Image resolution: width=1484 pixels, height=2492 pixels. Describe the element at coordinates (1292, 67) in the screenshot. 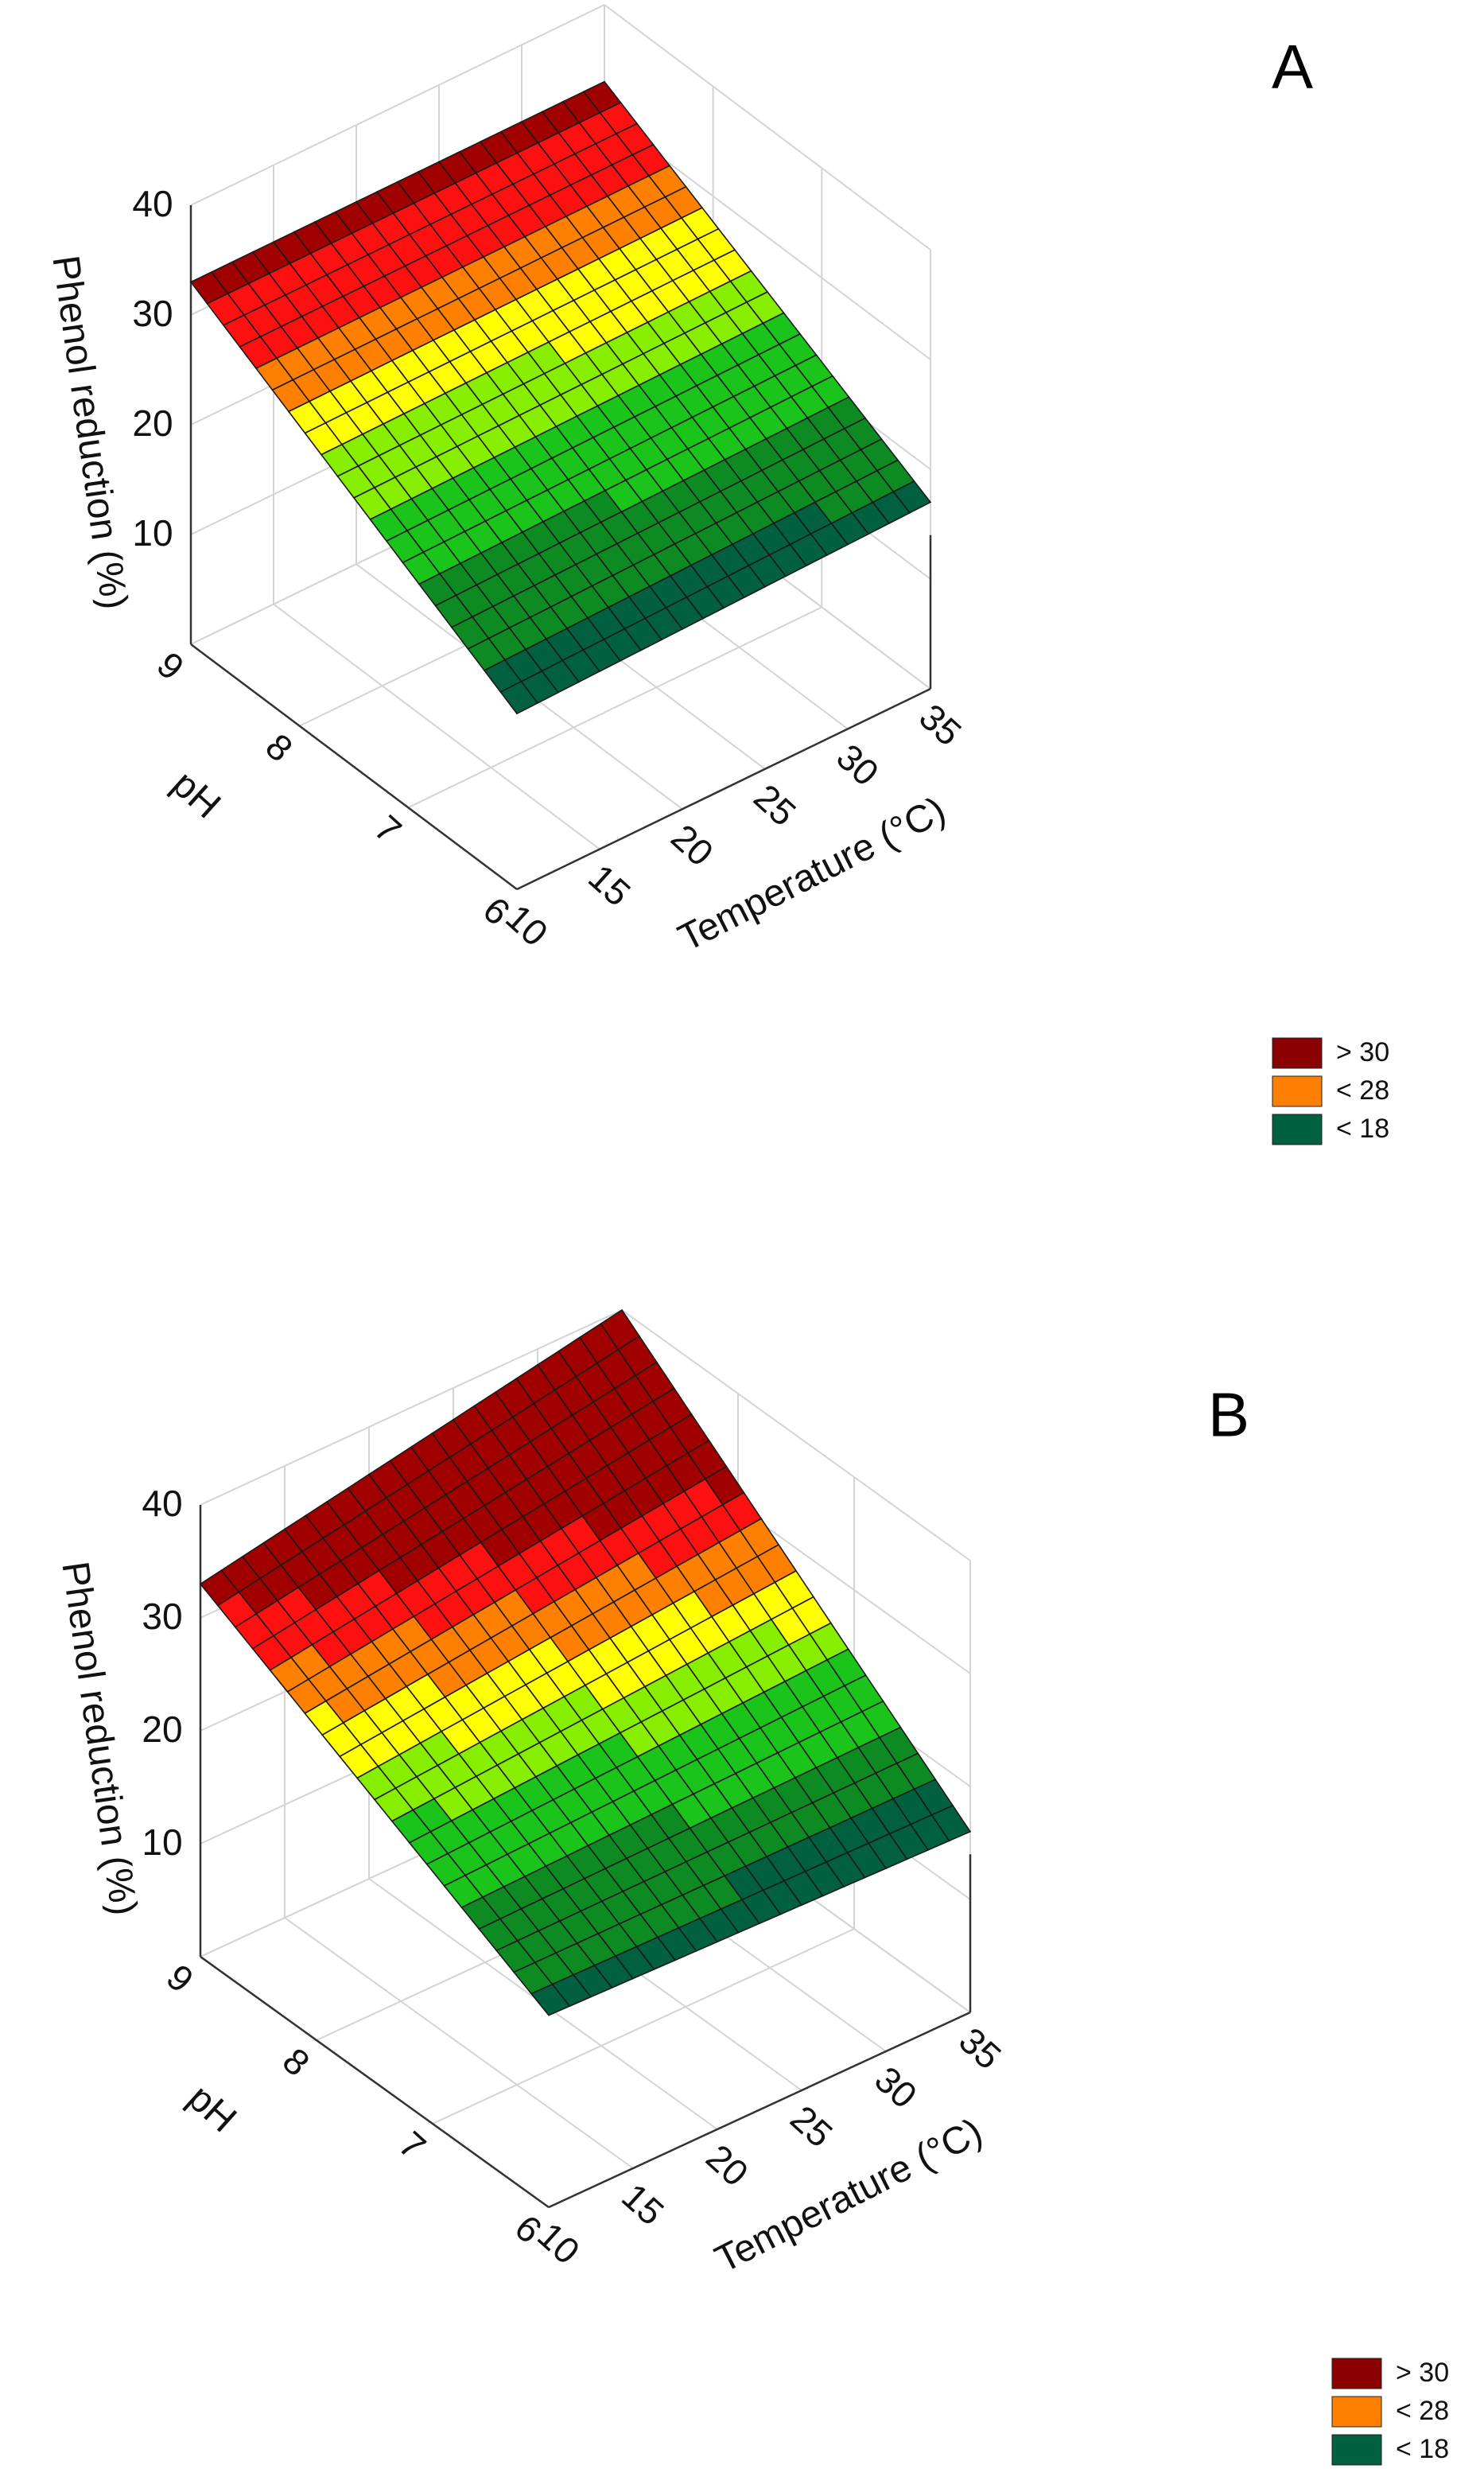

I see `panel-letter: A` at that location.